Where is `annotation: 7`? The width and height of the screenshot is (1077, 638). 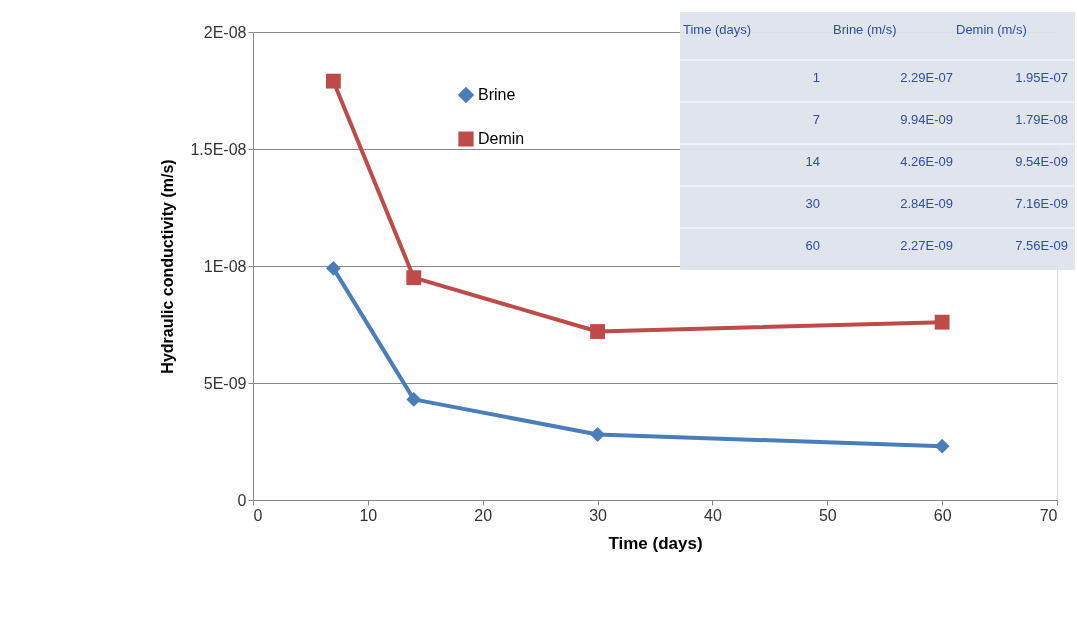 annotation: 7 is located at coordinates (816, 119).